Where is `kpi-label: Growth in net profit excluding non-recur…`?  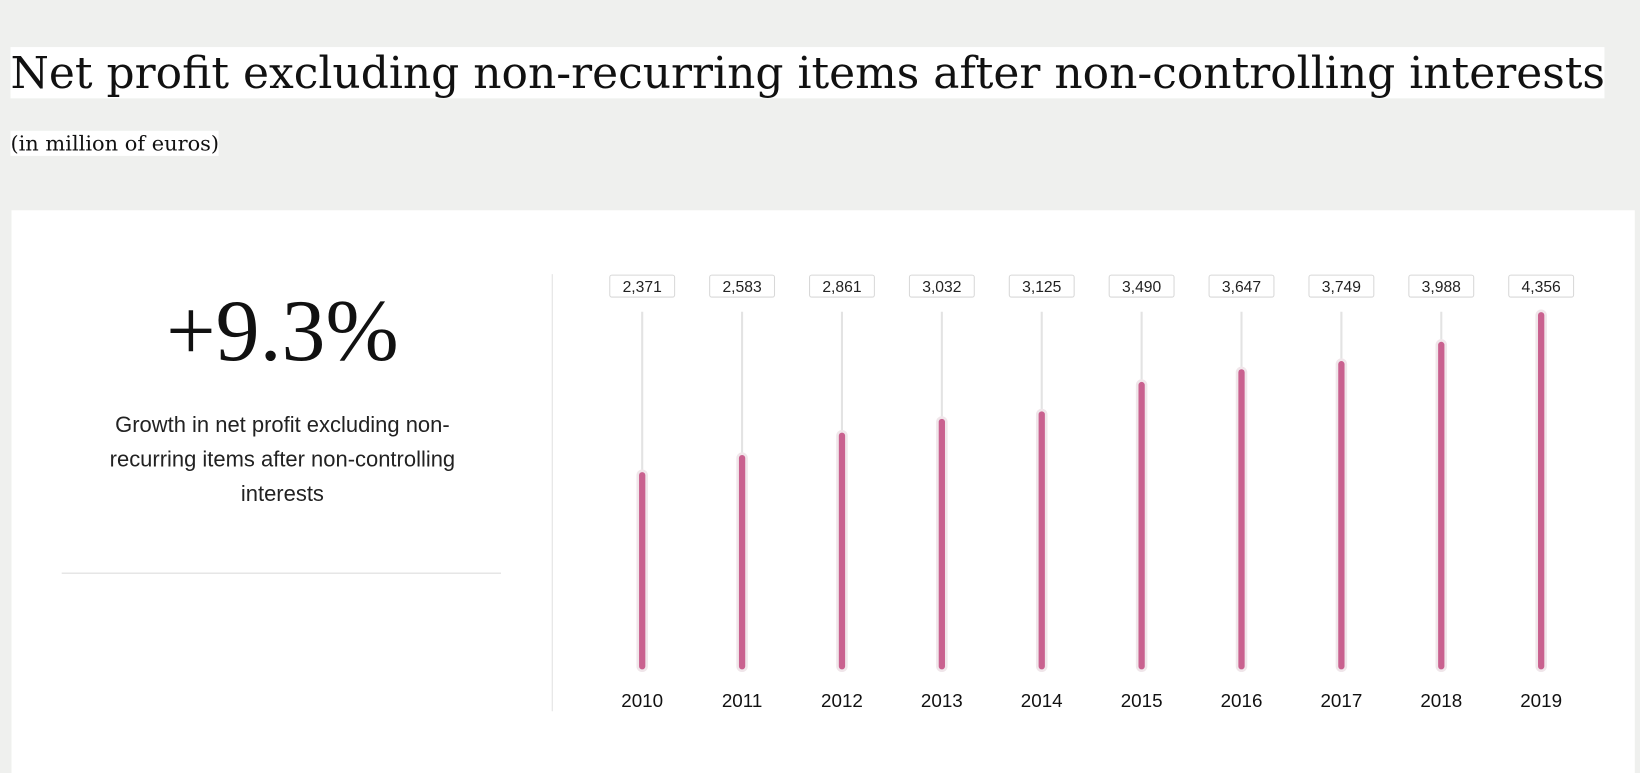 kpi-label: Growth in net profit excluding non-recur… is located at coordinates (282, 460).